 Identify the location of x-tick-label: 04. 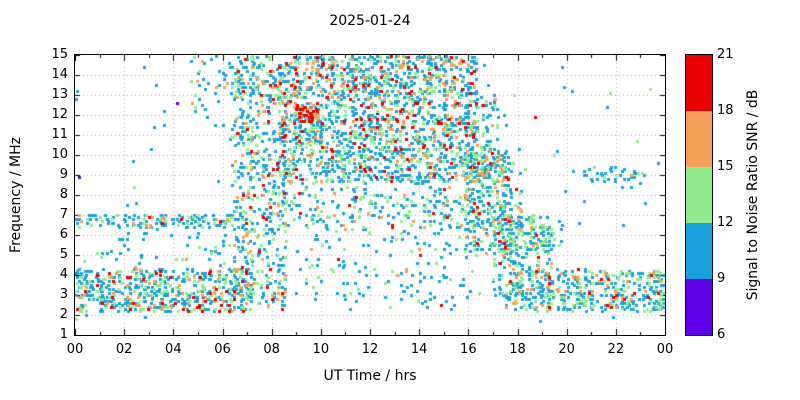
(173, 349).